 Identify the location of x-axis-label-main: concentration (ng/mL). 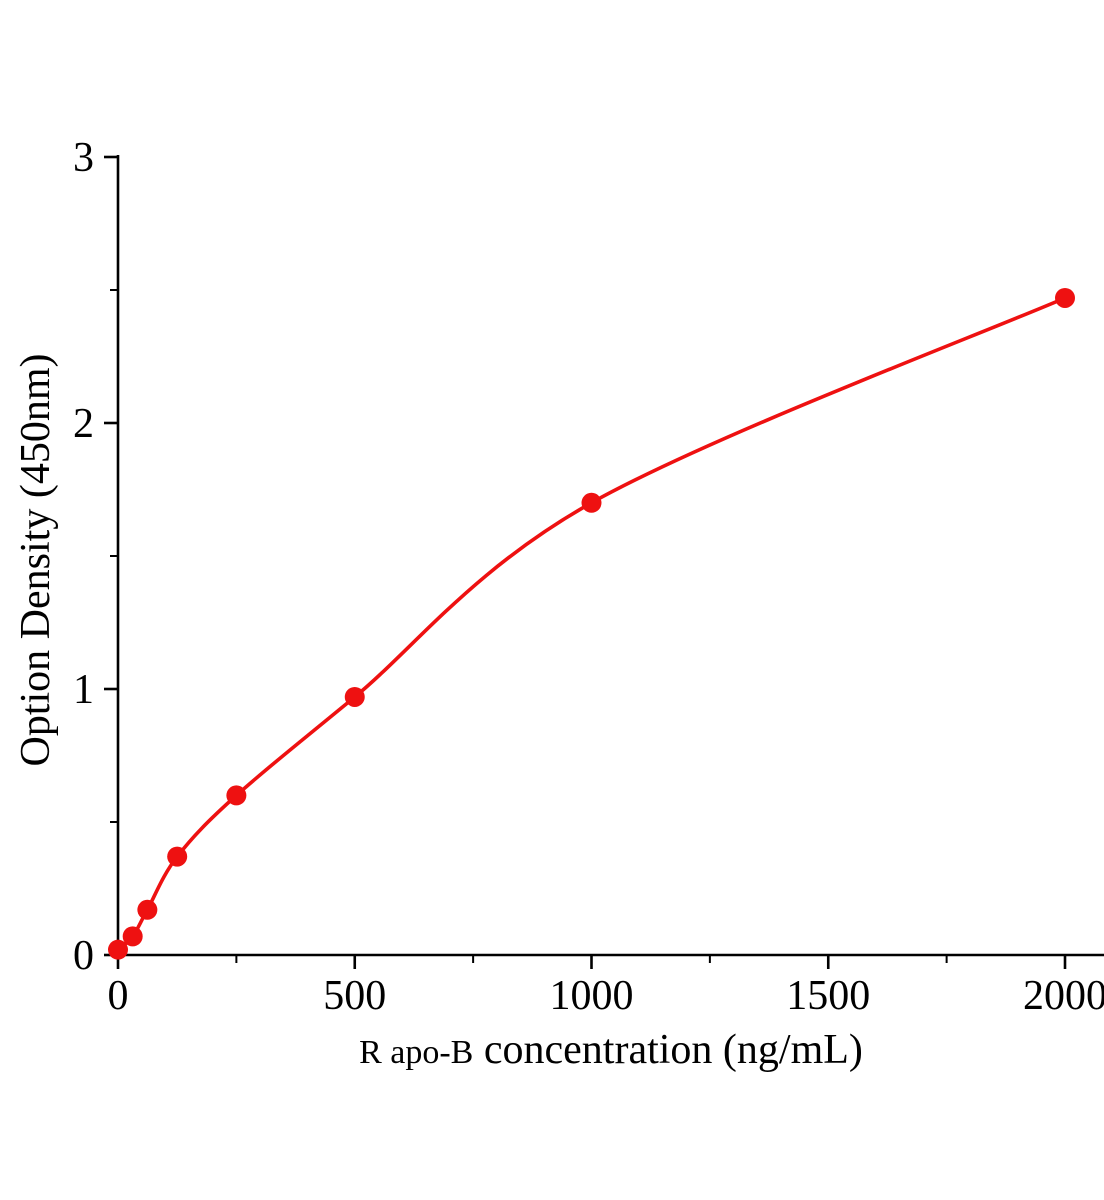
(668, 1050).